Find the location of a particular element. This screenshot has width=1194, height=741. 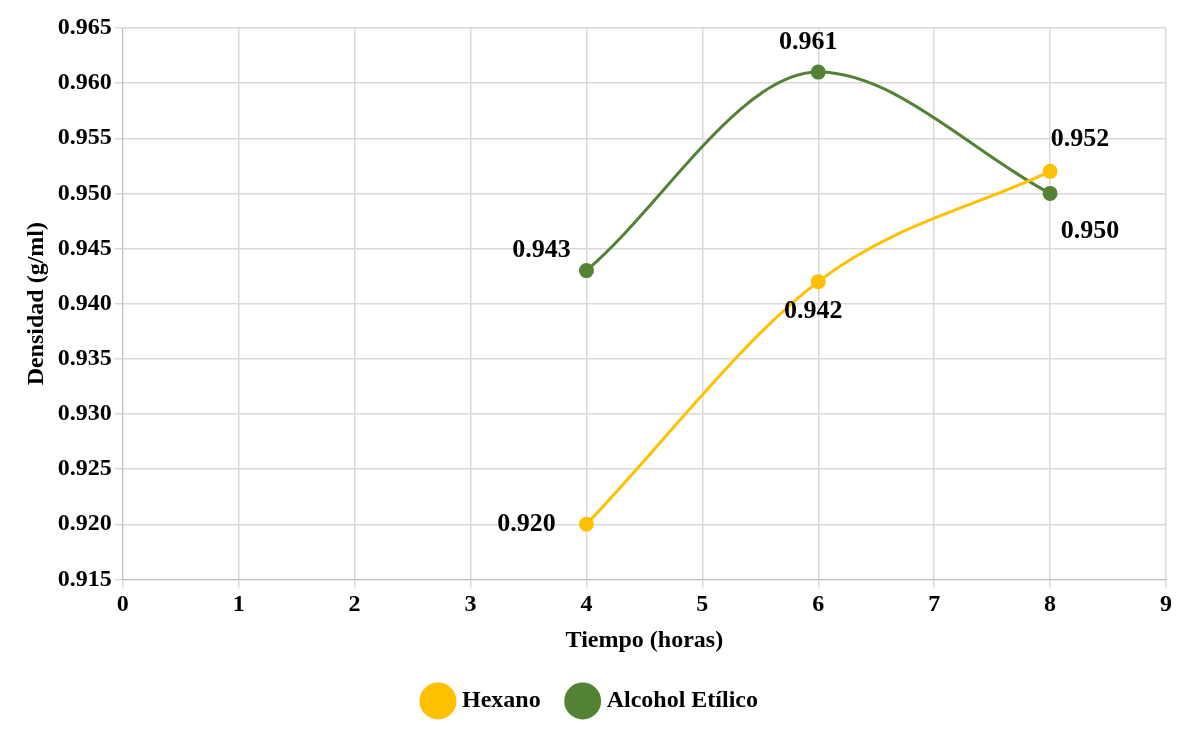

y-tick-label: 0.920 is located at coordinates (84, 522).